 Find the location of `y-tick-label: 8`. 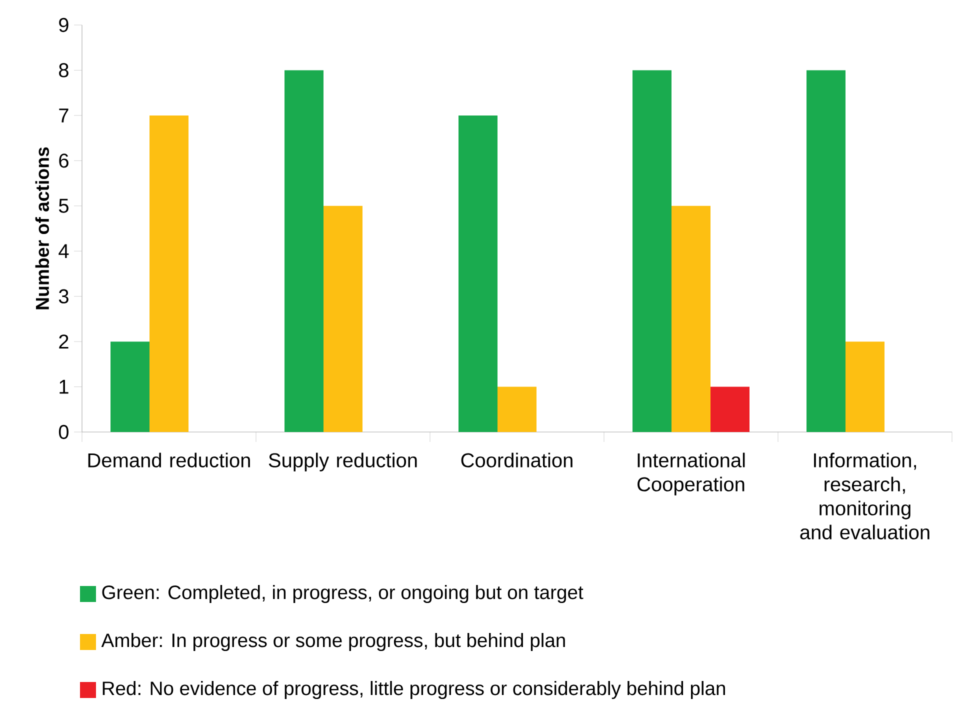

y-tick-label: 8 is located at coordinates (63, 70).